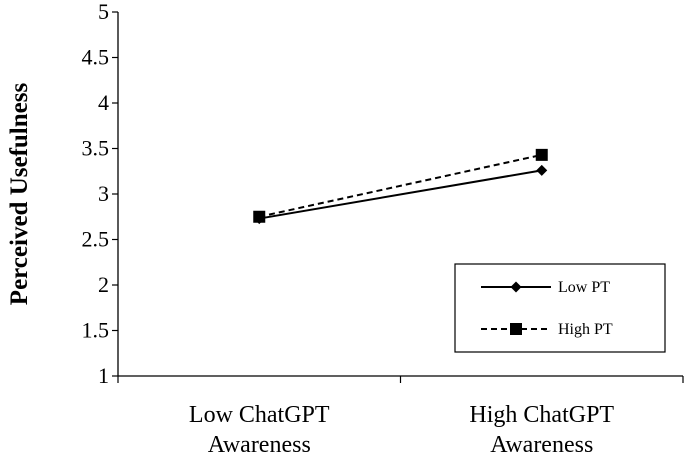 The width and height of the screenshot is (685, 461). What do you see at coordinates (96, 239) in the screenshot?
I see `y-tick-label: 2.5` at bounding box center [96, 239].